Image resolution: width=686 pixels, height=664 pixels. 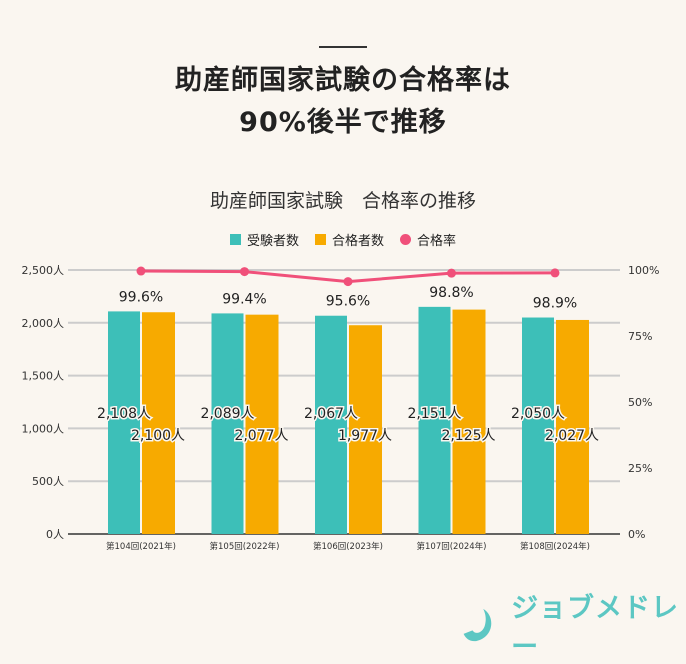 What do you see at coordinates (342, 201) in the screenshot?
I see `chart-title: 助産師国家試験 合格率の推移` at bounding box center [342, 201].